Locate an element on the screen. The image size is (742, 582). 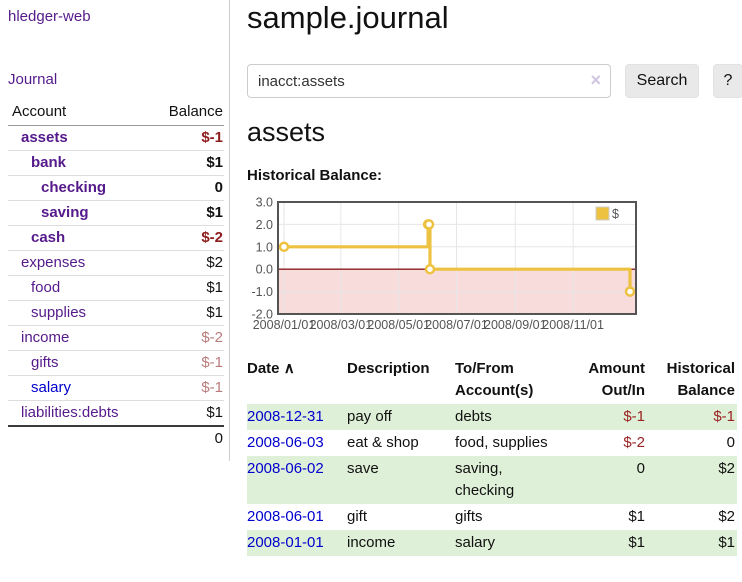
account-link-liabilities-debts: liabilities:debts is located at coordinates (70, 412).